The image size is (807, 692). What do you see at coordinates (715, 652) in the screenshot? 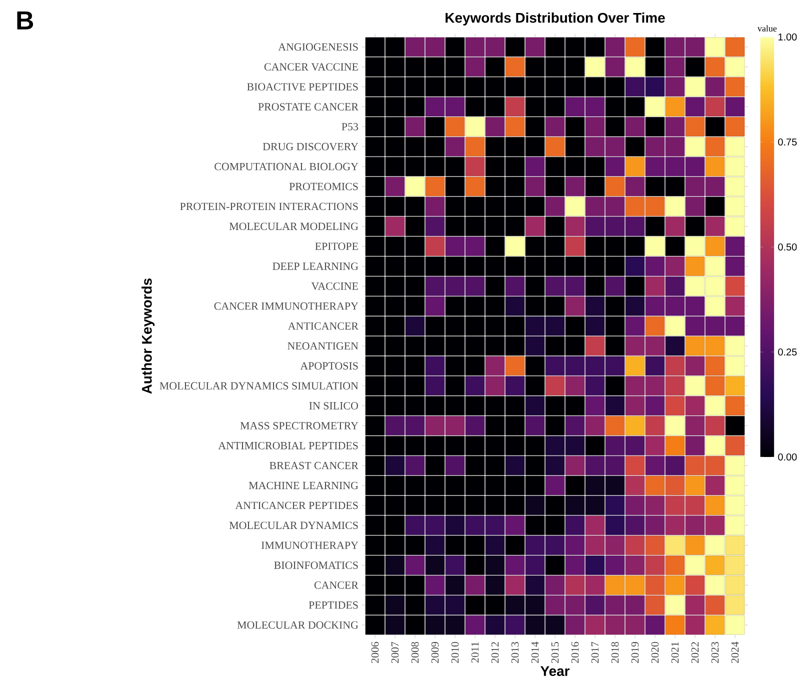
I see `x-tick-label: 2023` at bounding box center [715, 652].